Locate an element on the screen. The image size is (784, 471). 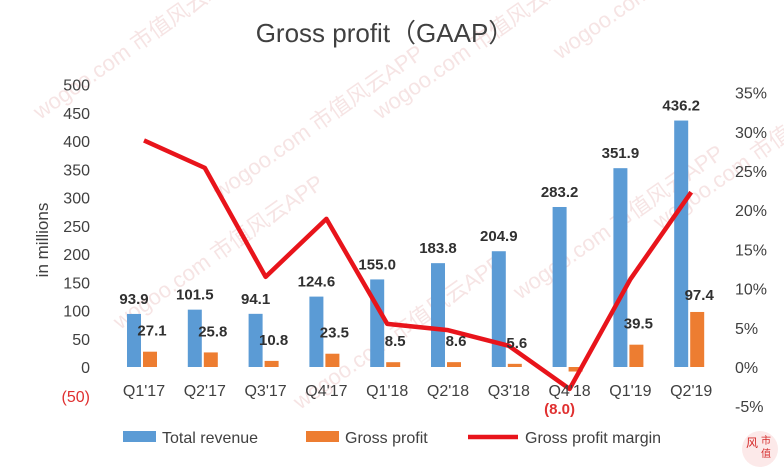
logo-char: 风 is located at coordinates (752, 443).